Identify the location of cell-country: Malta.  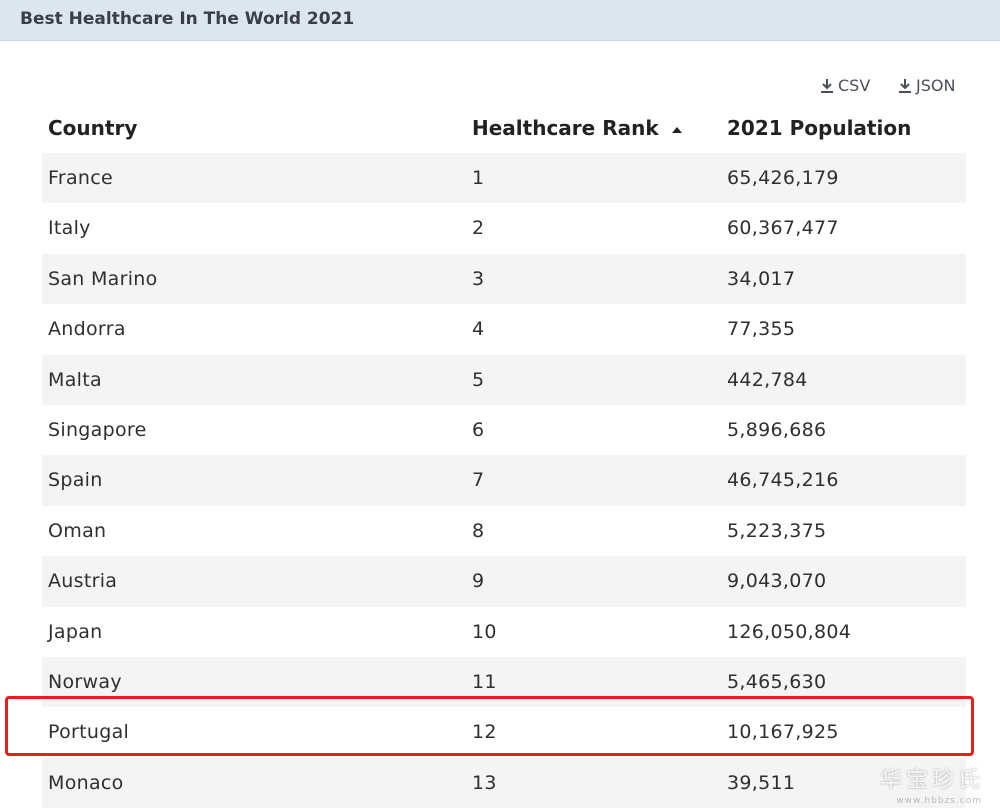
(75, 379).